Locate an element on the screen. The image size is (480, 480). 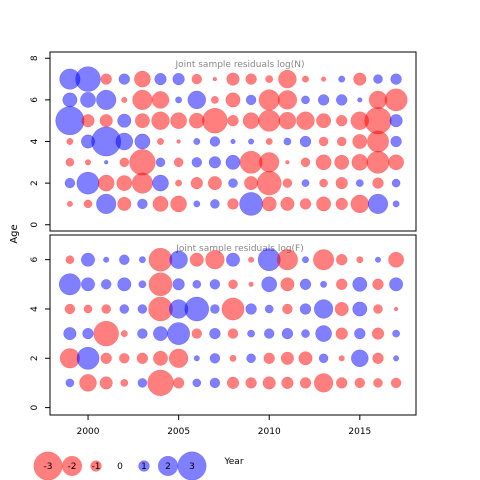
legend-label: 2 is located at coordinates (168, 467).